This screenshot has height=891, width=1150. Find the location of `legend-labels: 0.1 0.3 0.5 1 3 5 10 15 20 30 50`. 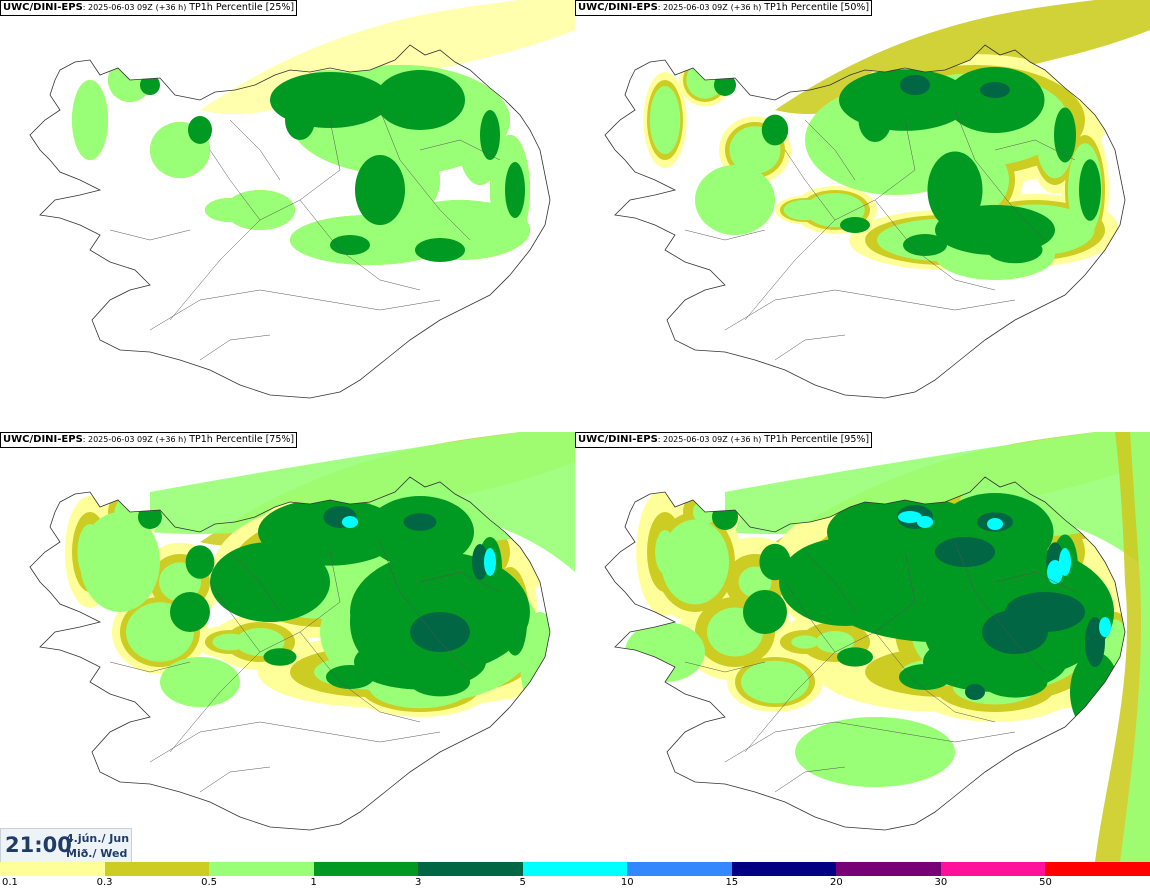

legend-labels: 0.1 0.3 0.5 1 3 5 10 15 20 30 50 is located at coordinates (575, 884).